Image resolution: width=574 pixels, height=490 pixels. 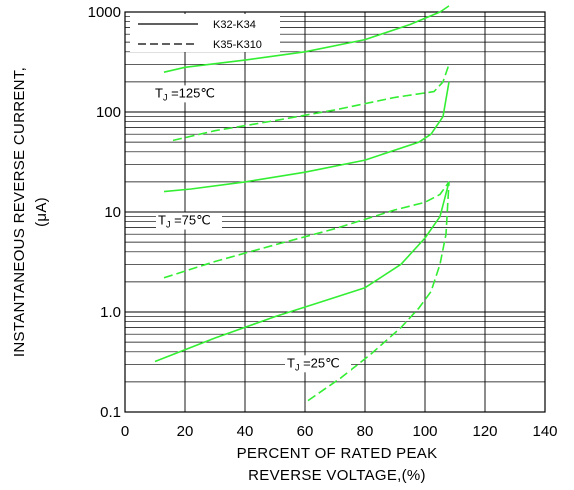 I want to click on x-tick-label: 120, so click(x=484, y=431).